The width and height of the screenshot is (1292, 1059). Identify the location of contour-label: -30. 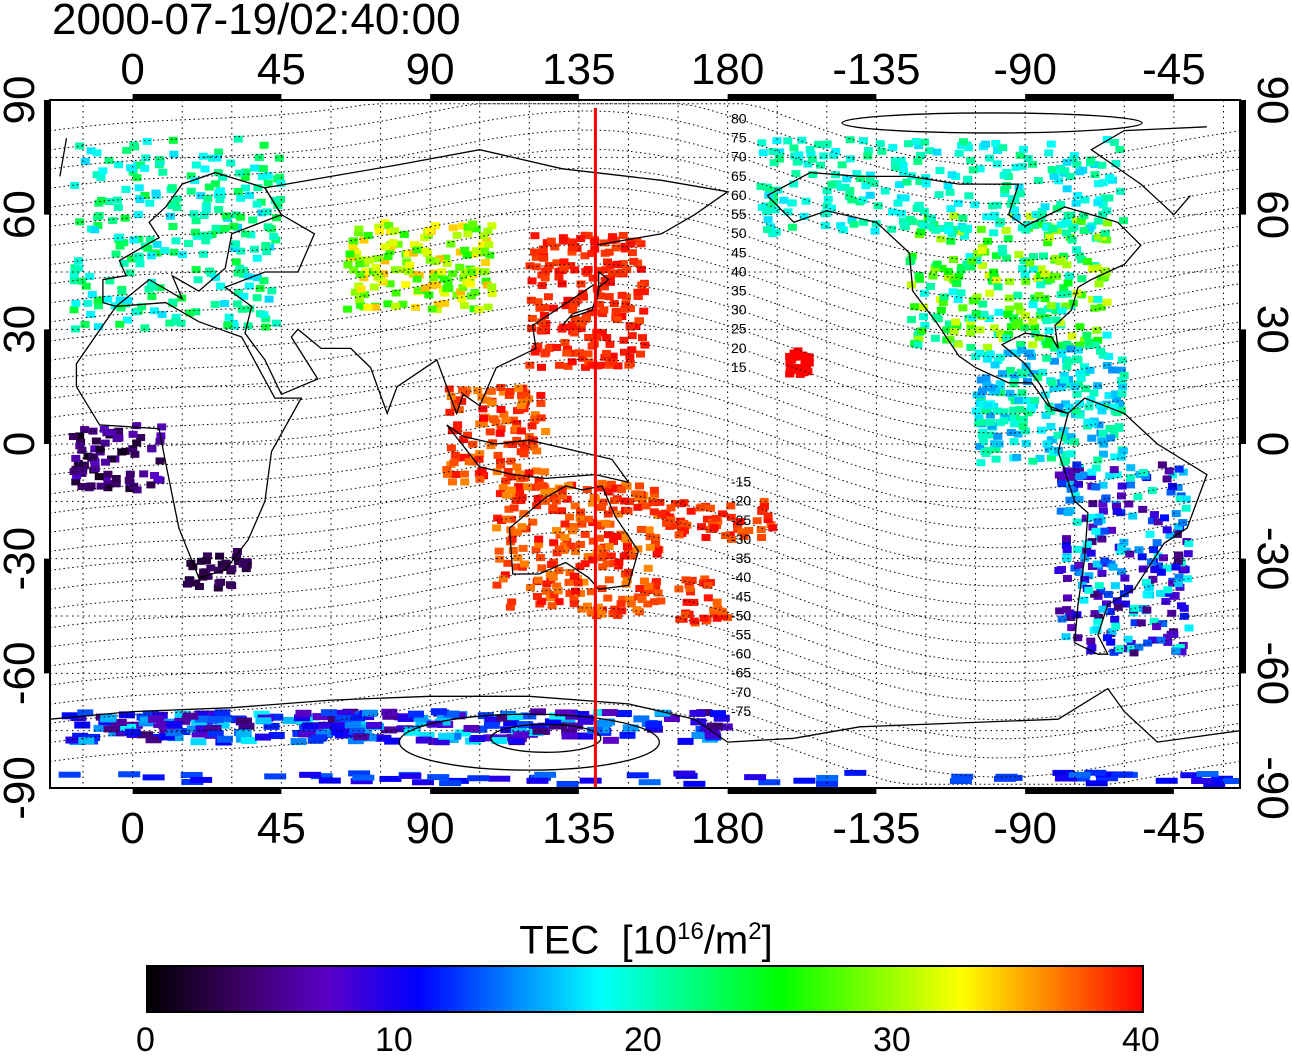
(741, 539).